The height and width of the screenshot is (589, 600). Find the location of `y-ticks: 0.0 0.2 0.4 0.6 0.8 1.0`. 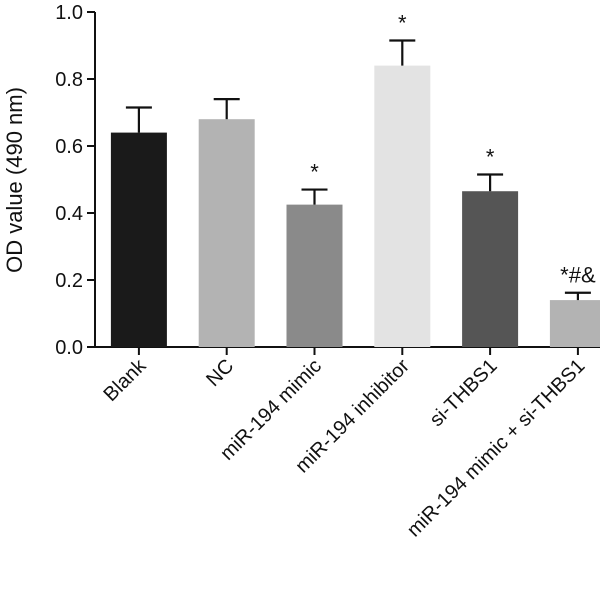

y-ticks: 0.0 0.2 0.4 0.6 0.8 1.0 is located at coordinates (75, 180).